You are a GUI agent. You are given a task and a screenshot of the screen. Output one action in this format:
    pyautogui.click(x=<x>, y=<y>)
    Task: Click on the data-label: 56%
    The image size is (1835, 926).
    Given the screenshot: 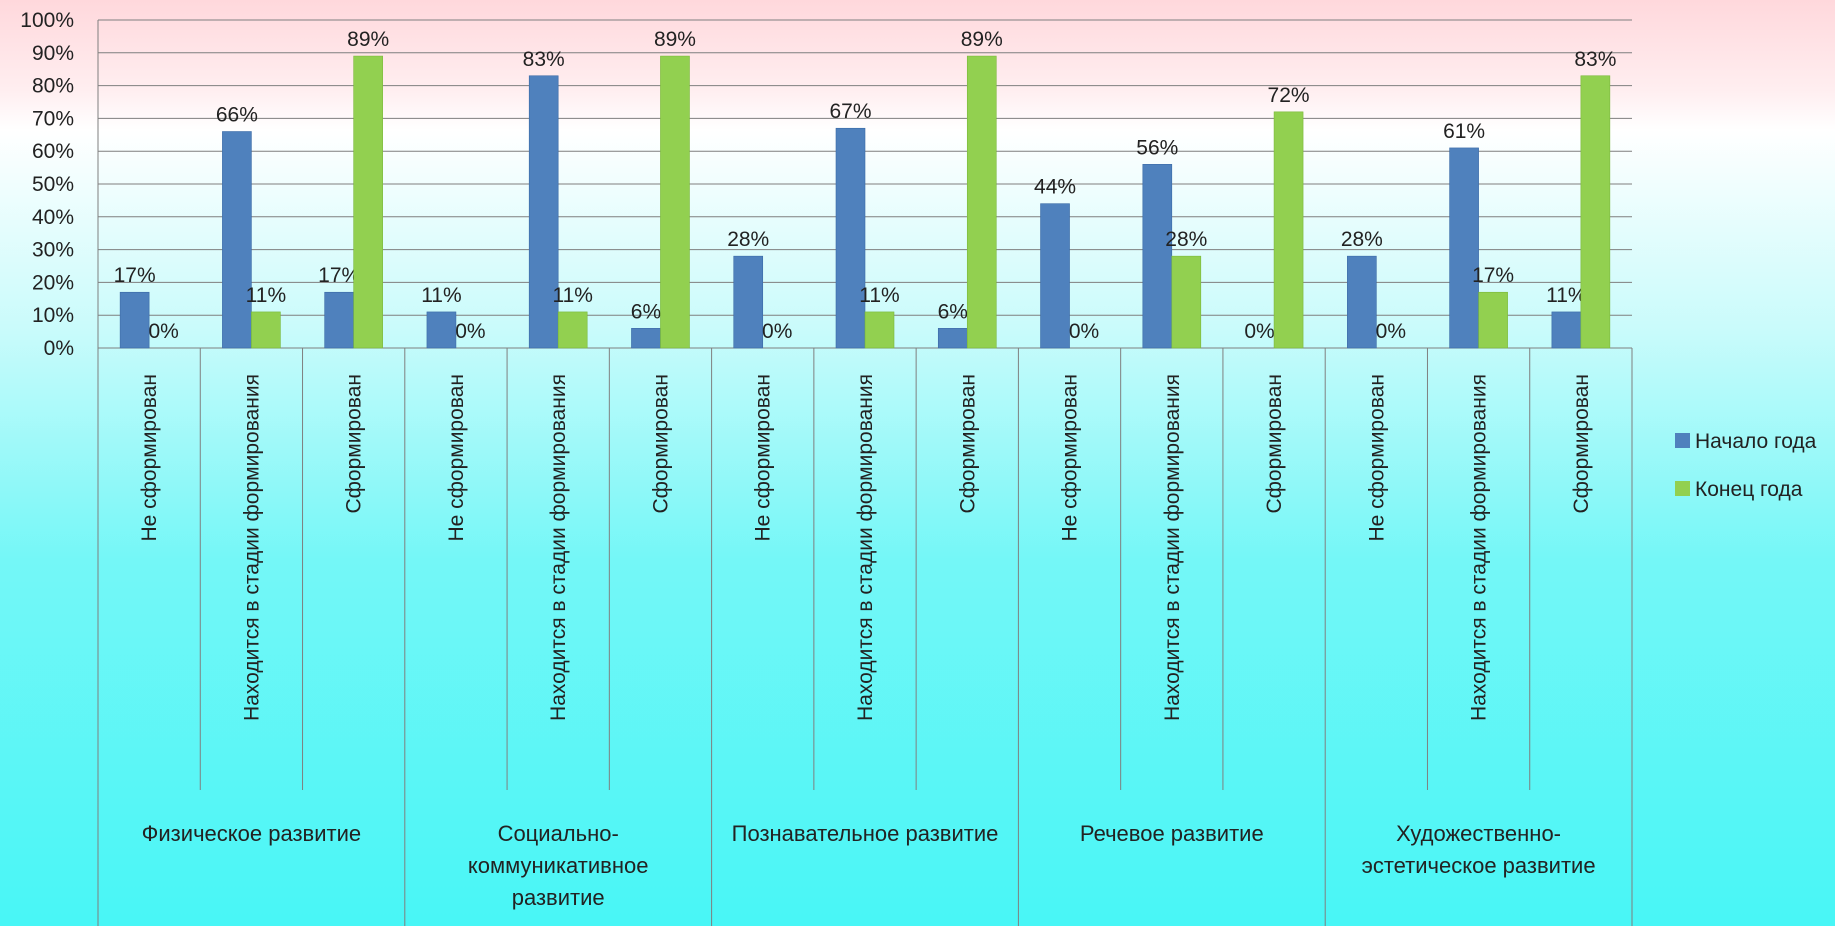 What is the action you would take?
    pyautogui.click(x=1157, y=147)
    